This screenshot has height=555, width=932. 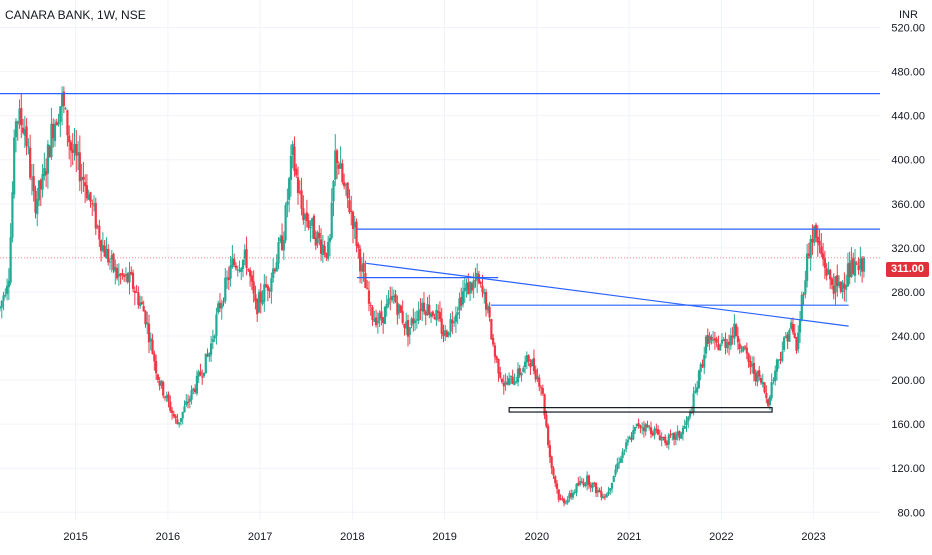 I want to click on y-axis-tick-label: 280.00, so click(x=908, y=293).